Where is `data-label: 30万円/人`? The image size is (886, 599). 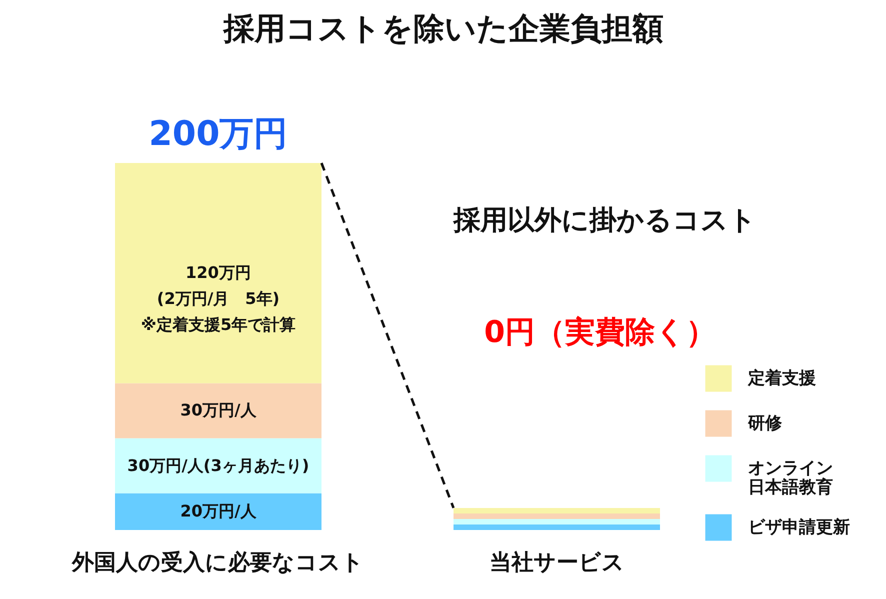 data-label: 30万円/人 is located at coordinates (219, 410).